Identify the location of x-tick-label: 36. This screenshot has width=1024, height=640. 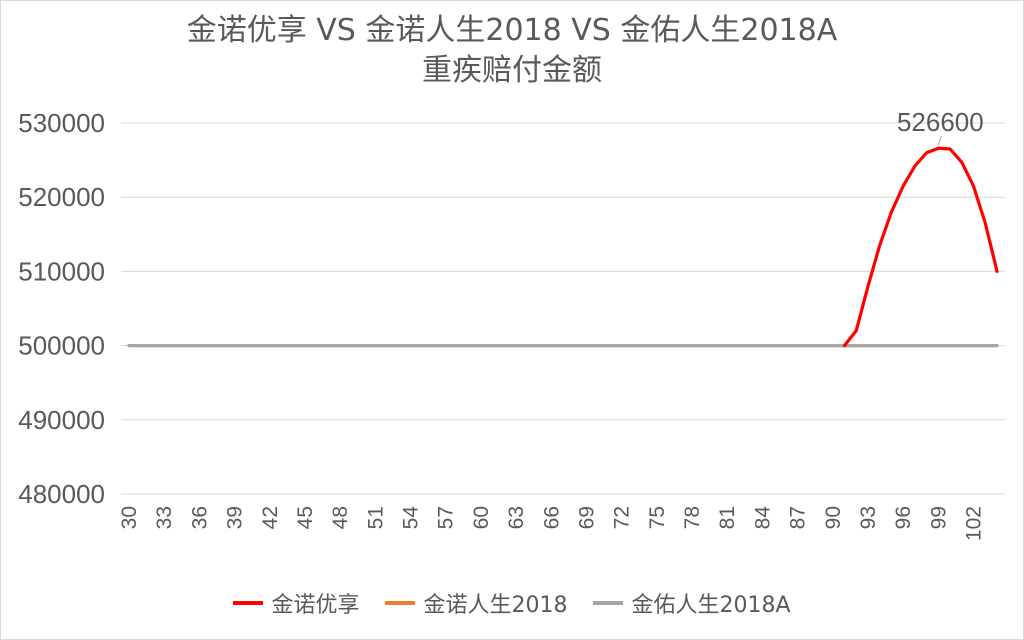
(199, 517).